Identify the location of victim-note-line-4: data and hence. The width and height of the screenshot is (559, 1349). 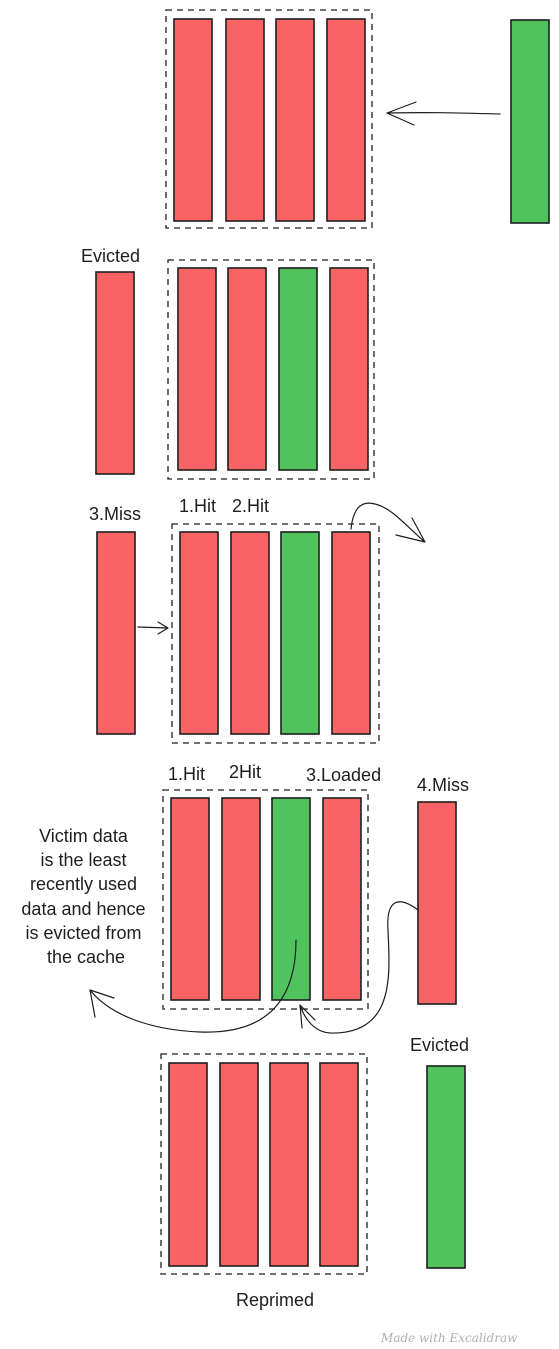
(83, 909).